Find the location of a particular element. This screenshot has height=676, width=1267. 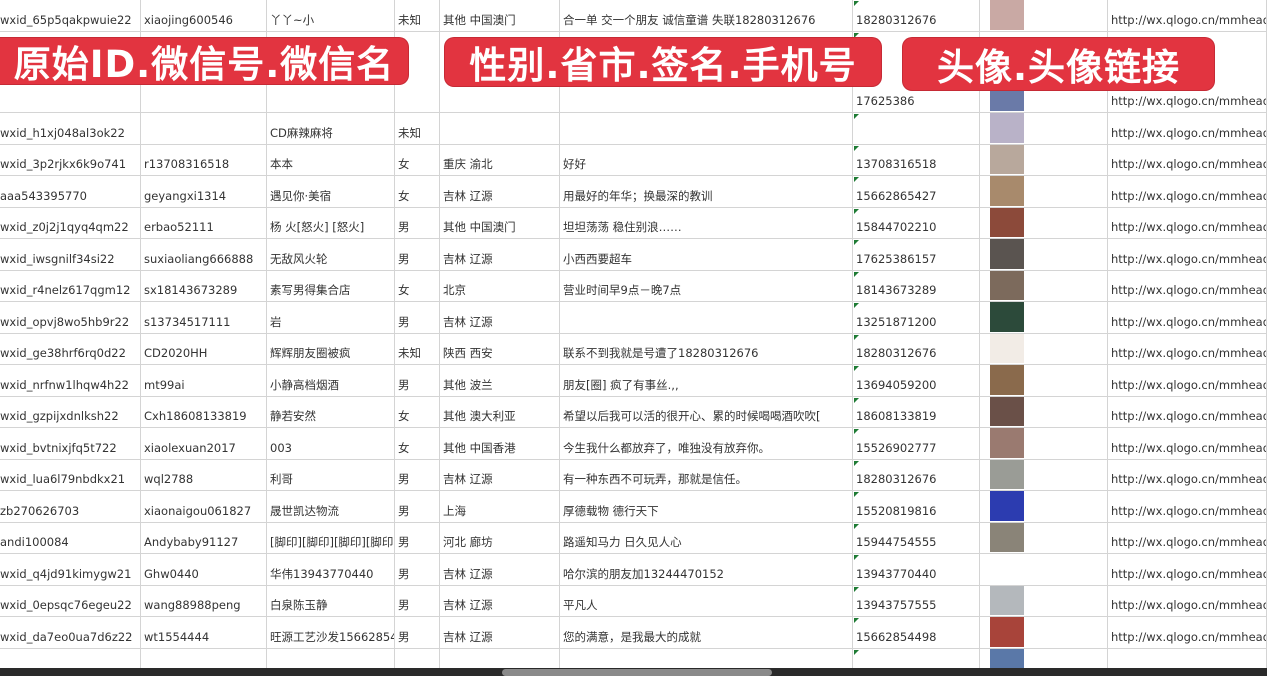

signature-cell: 合一单 交一个朋友 诚信童谱 失联18280312676 is located at coordinates (706, 15).